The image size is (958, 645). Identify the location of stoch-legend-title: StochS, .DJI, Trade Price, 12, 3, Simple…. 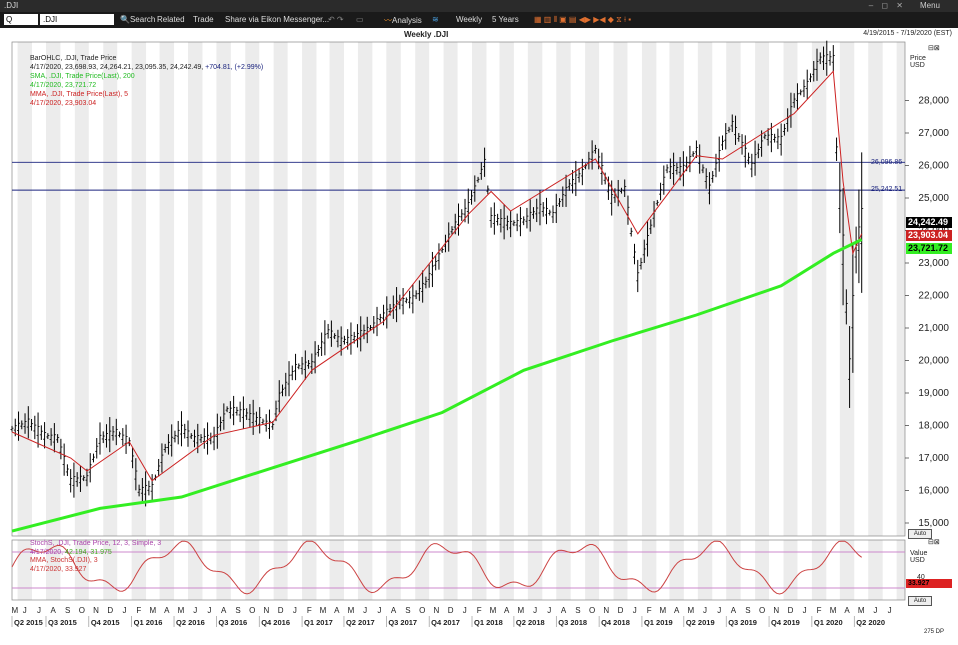
(96, 543).